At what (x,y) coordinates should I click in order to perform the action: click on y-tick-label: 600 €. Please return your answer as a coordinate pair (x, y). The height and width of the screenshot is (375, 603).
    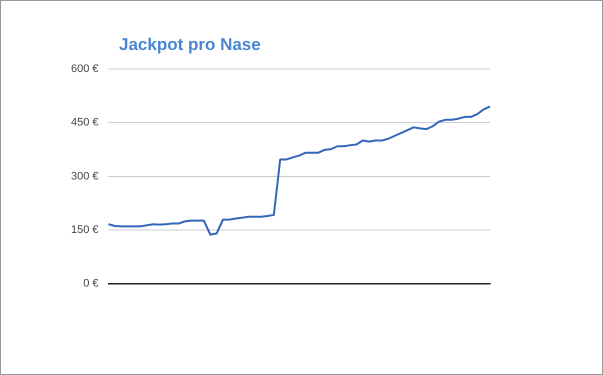
    Looking at the image, I should click on (84, 69).